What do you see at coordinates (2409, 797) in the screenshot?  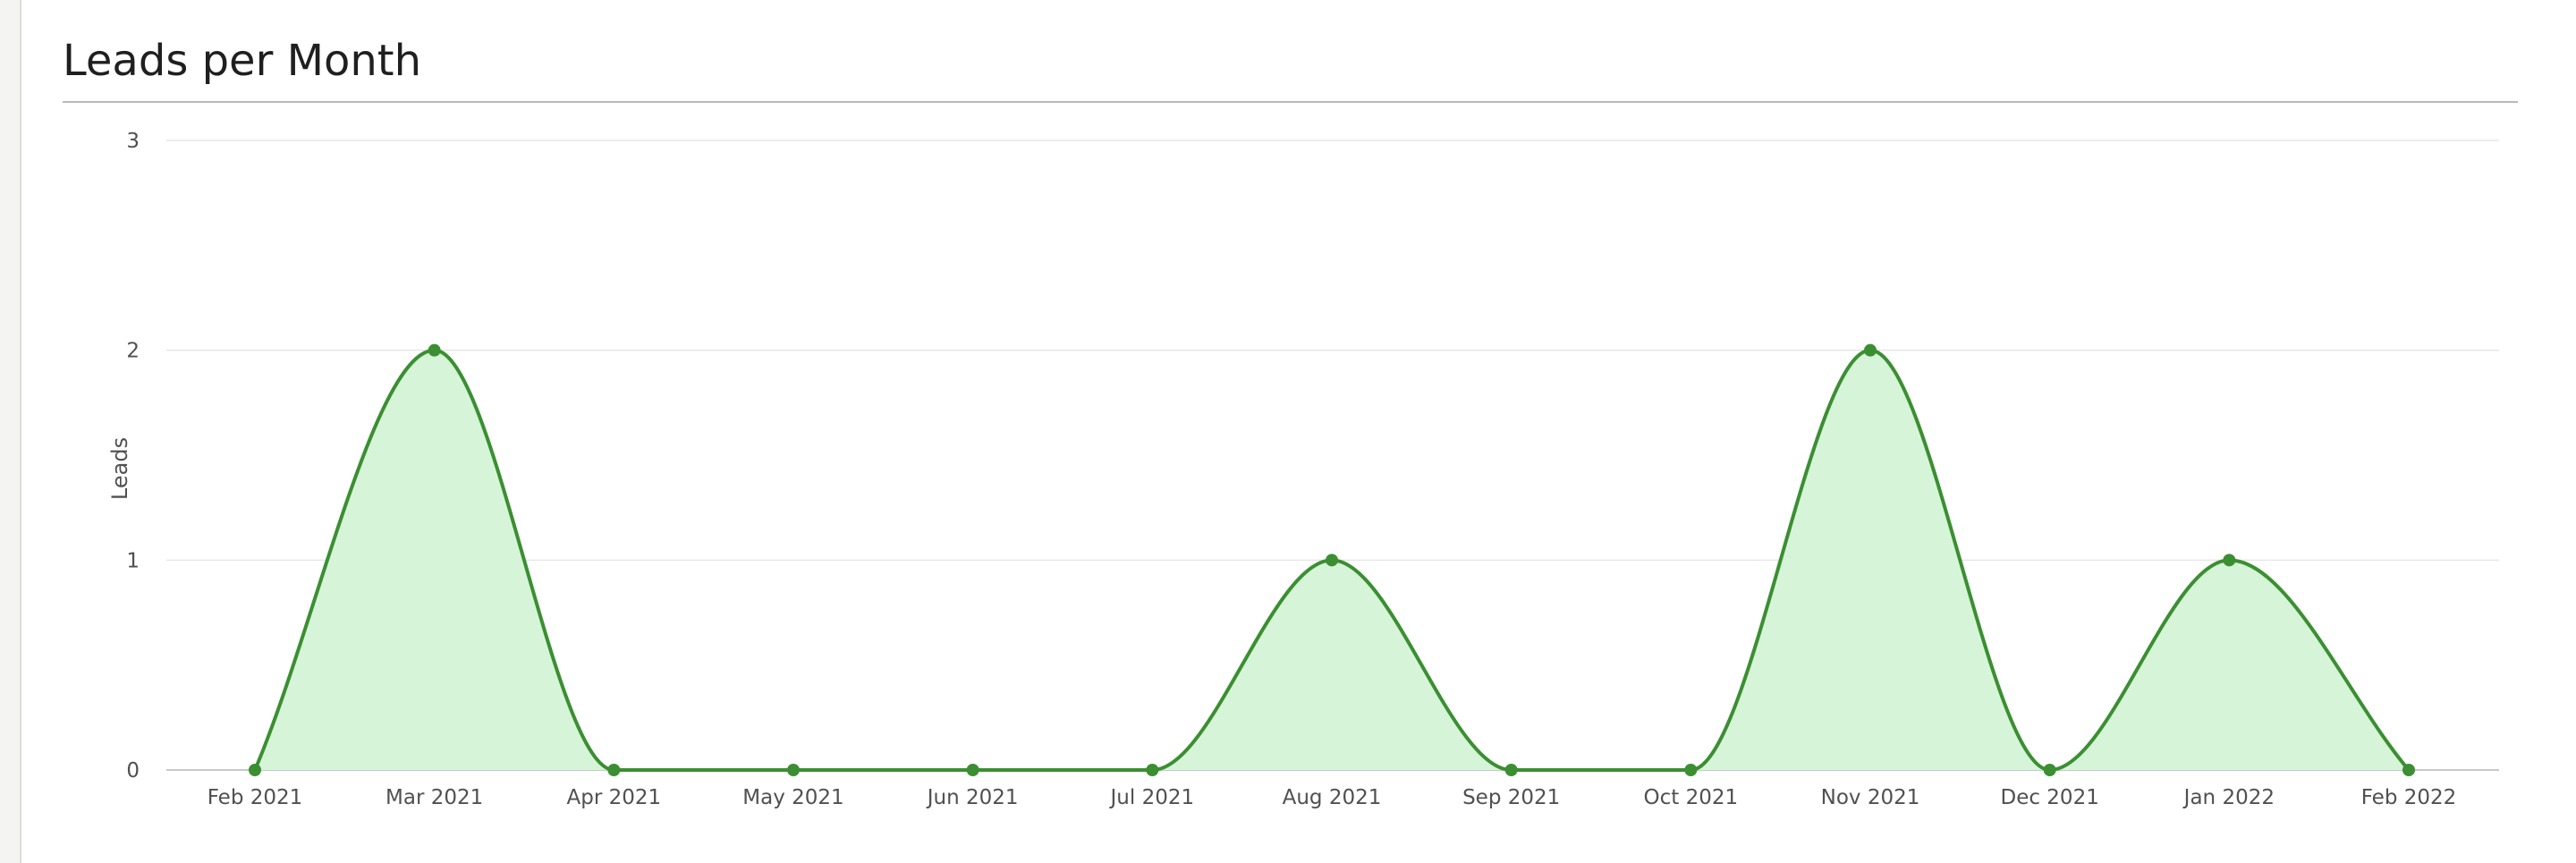 I see `x-tick-label: Feb 2022` at bounding box center [2409, 797].